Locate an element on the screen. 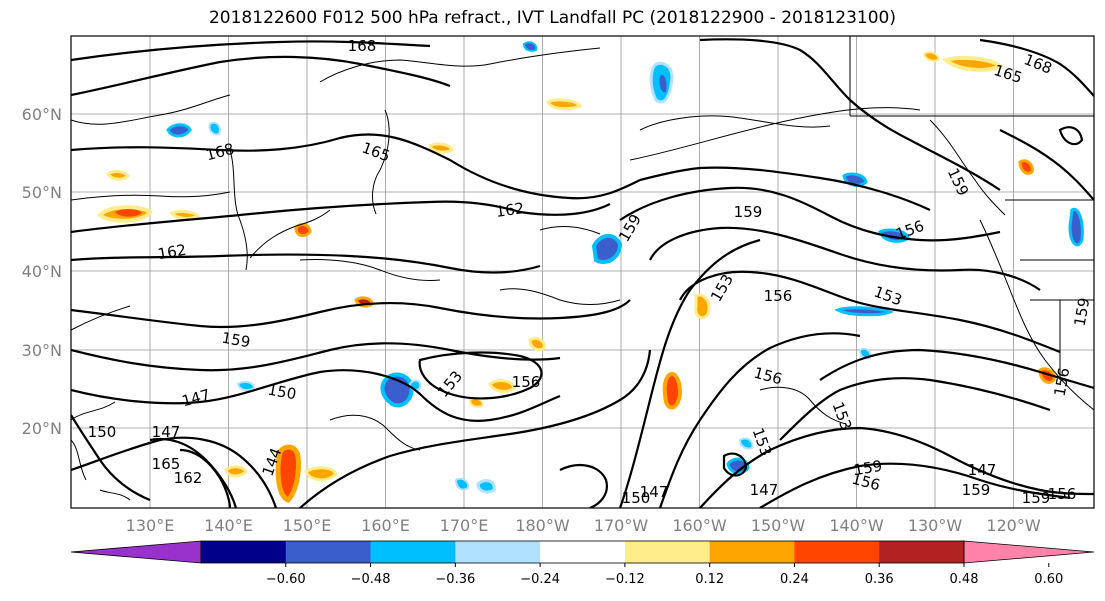 The image size is (1105, 601). colorbar-tick-label: −0.60 is located at coordinates (286, 579).